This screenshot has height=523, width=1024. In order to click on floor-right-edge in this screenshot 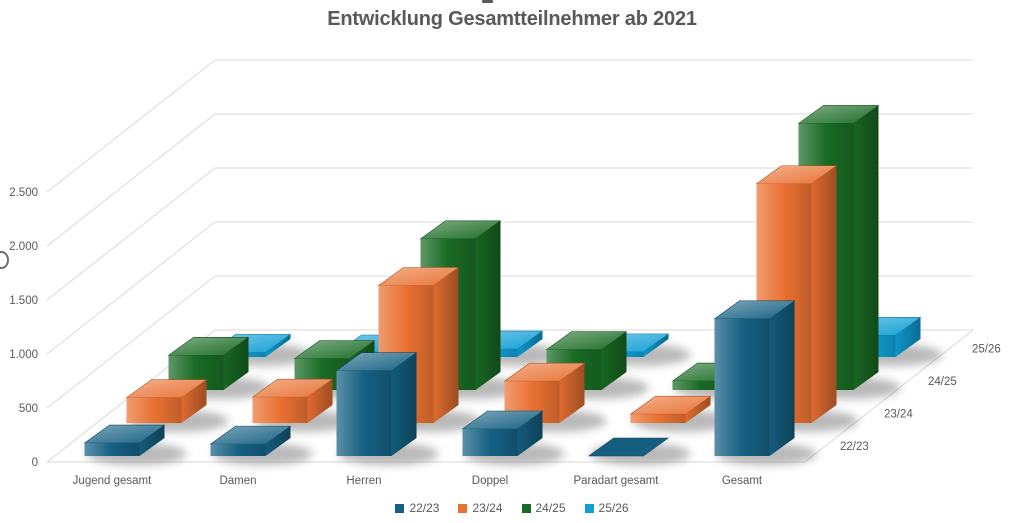, I will do `click(889, 396)`.